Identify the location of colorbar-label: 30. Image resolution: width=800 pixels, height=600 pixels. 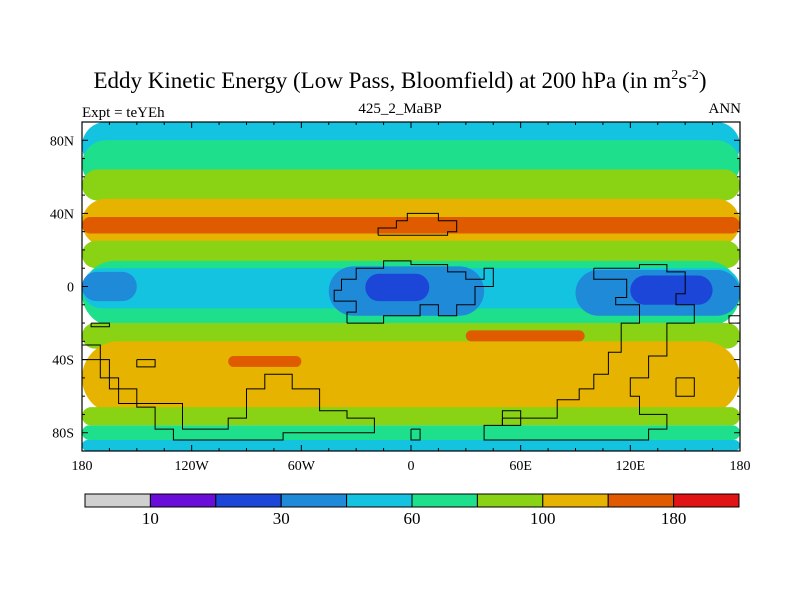
(281, 518).